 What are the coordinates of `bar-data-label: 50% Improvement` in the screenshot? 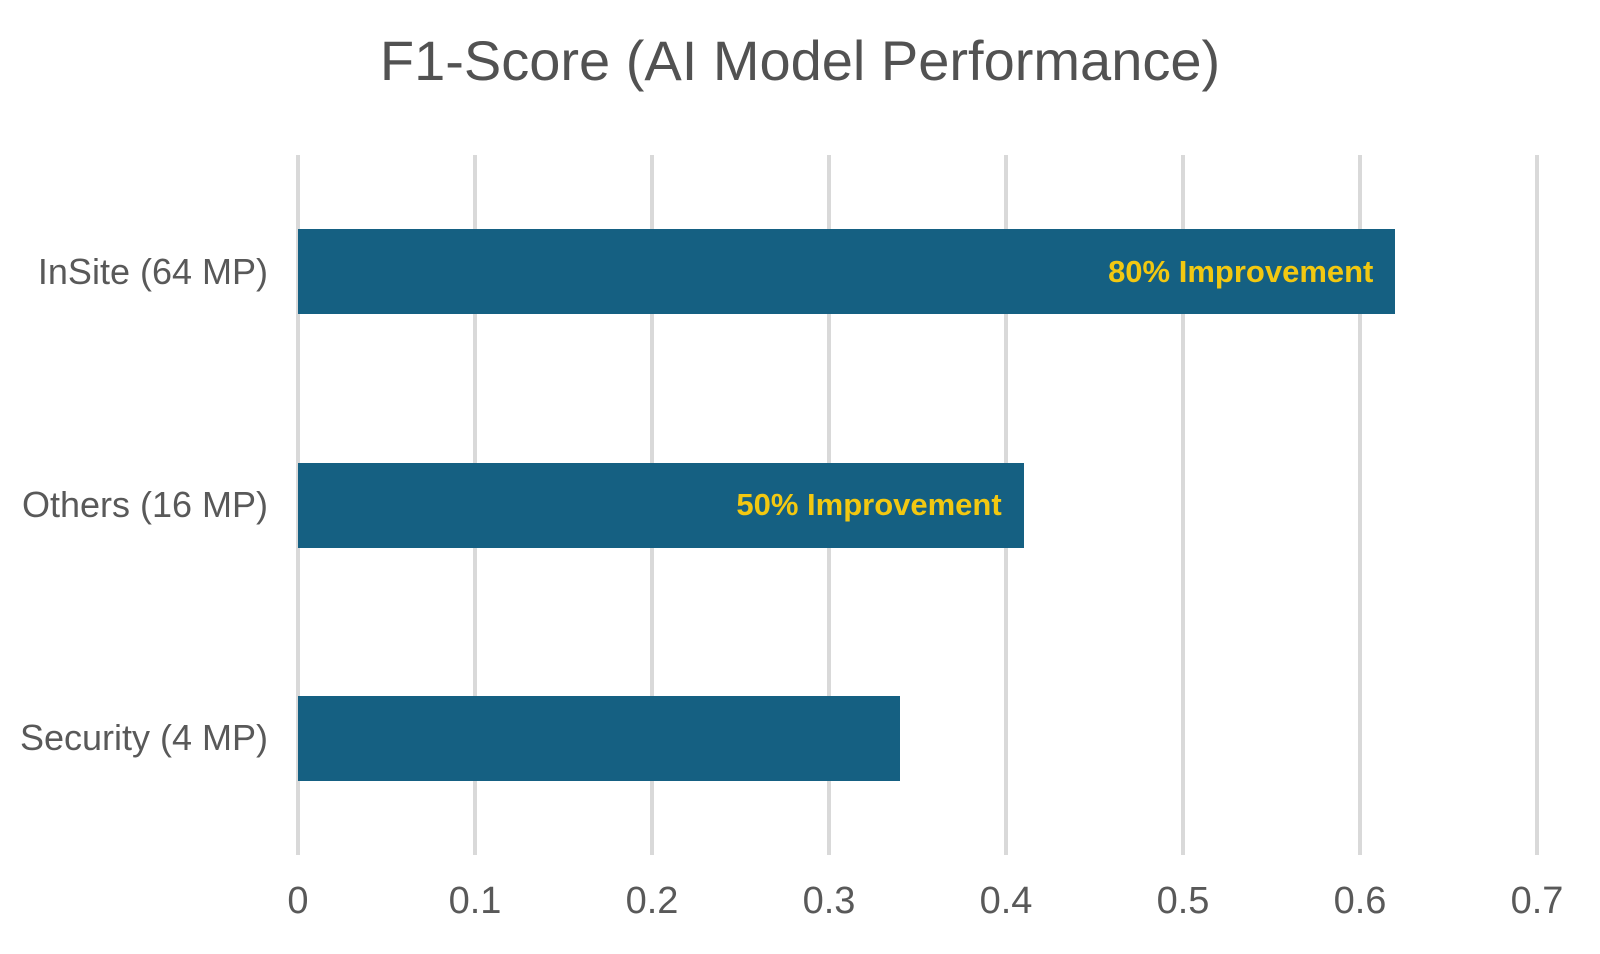 It's located at (869, 504).